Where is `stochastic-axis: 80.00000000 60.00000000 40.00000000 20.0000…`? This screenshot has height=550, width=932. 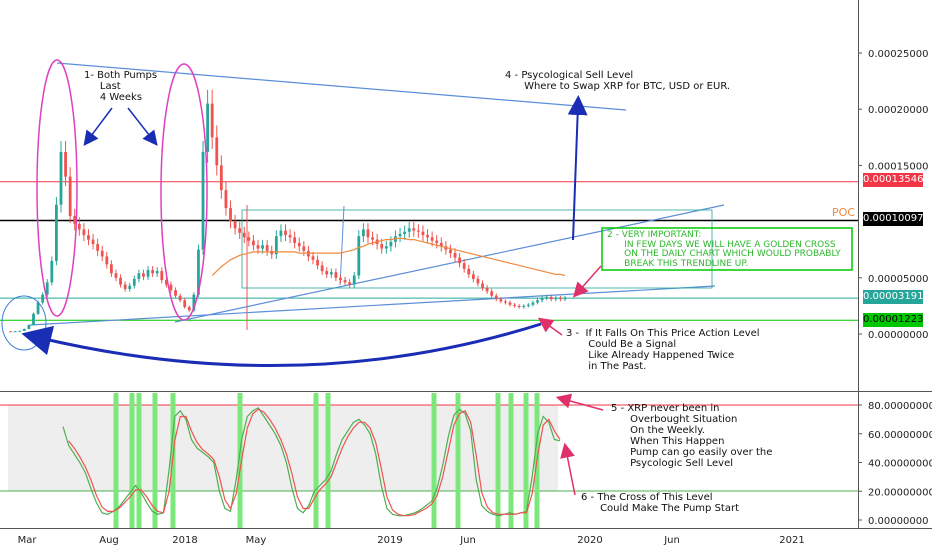 stochastic-axis: 80.00000000 60.00000000 40.00000000 20.0000… is located at coordinates (895, 464).